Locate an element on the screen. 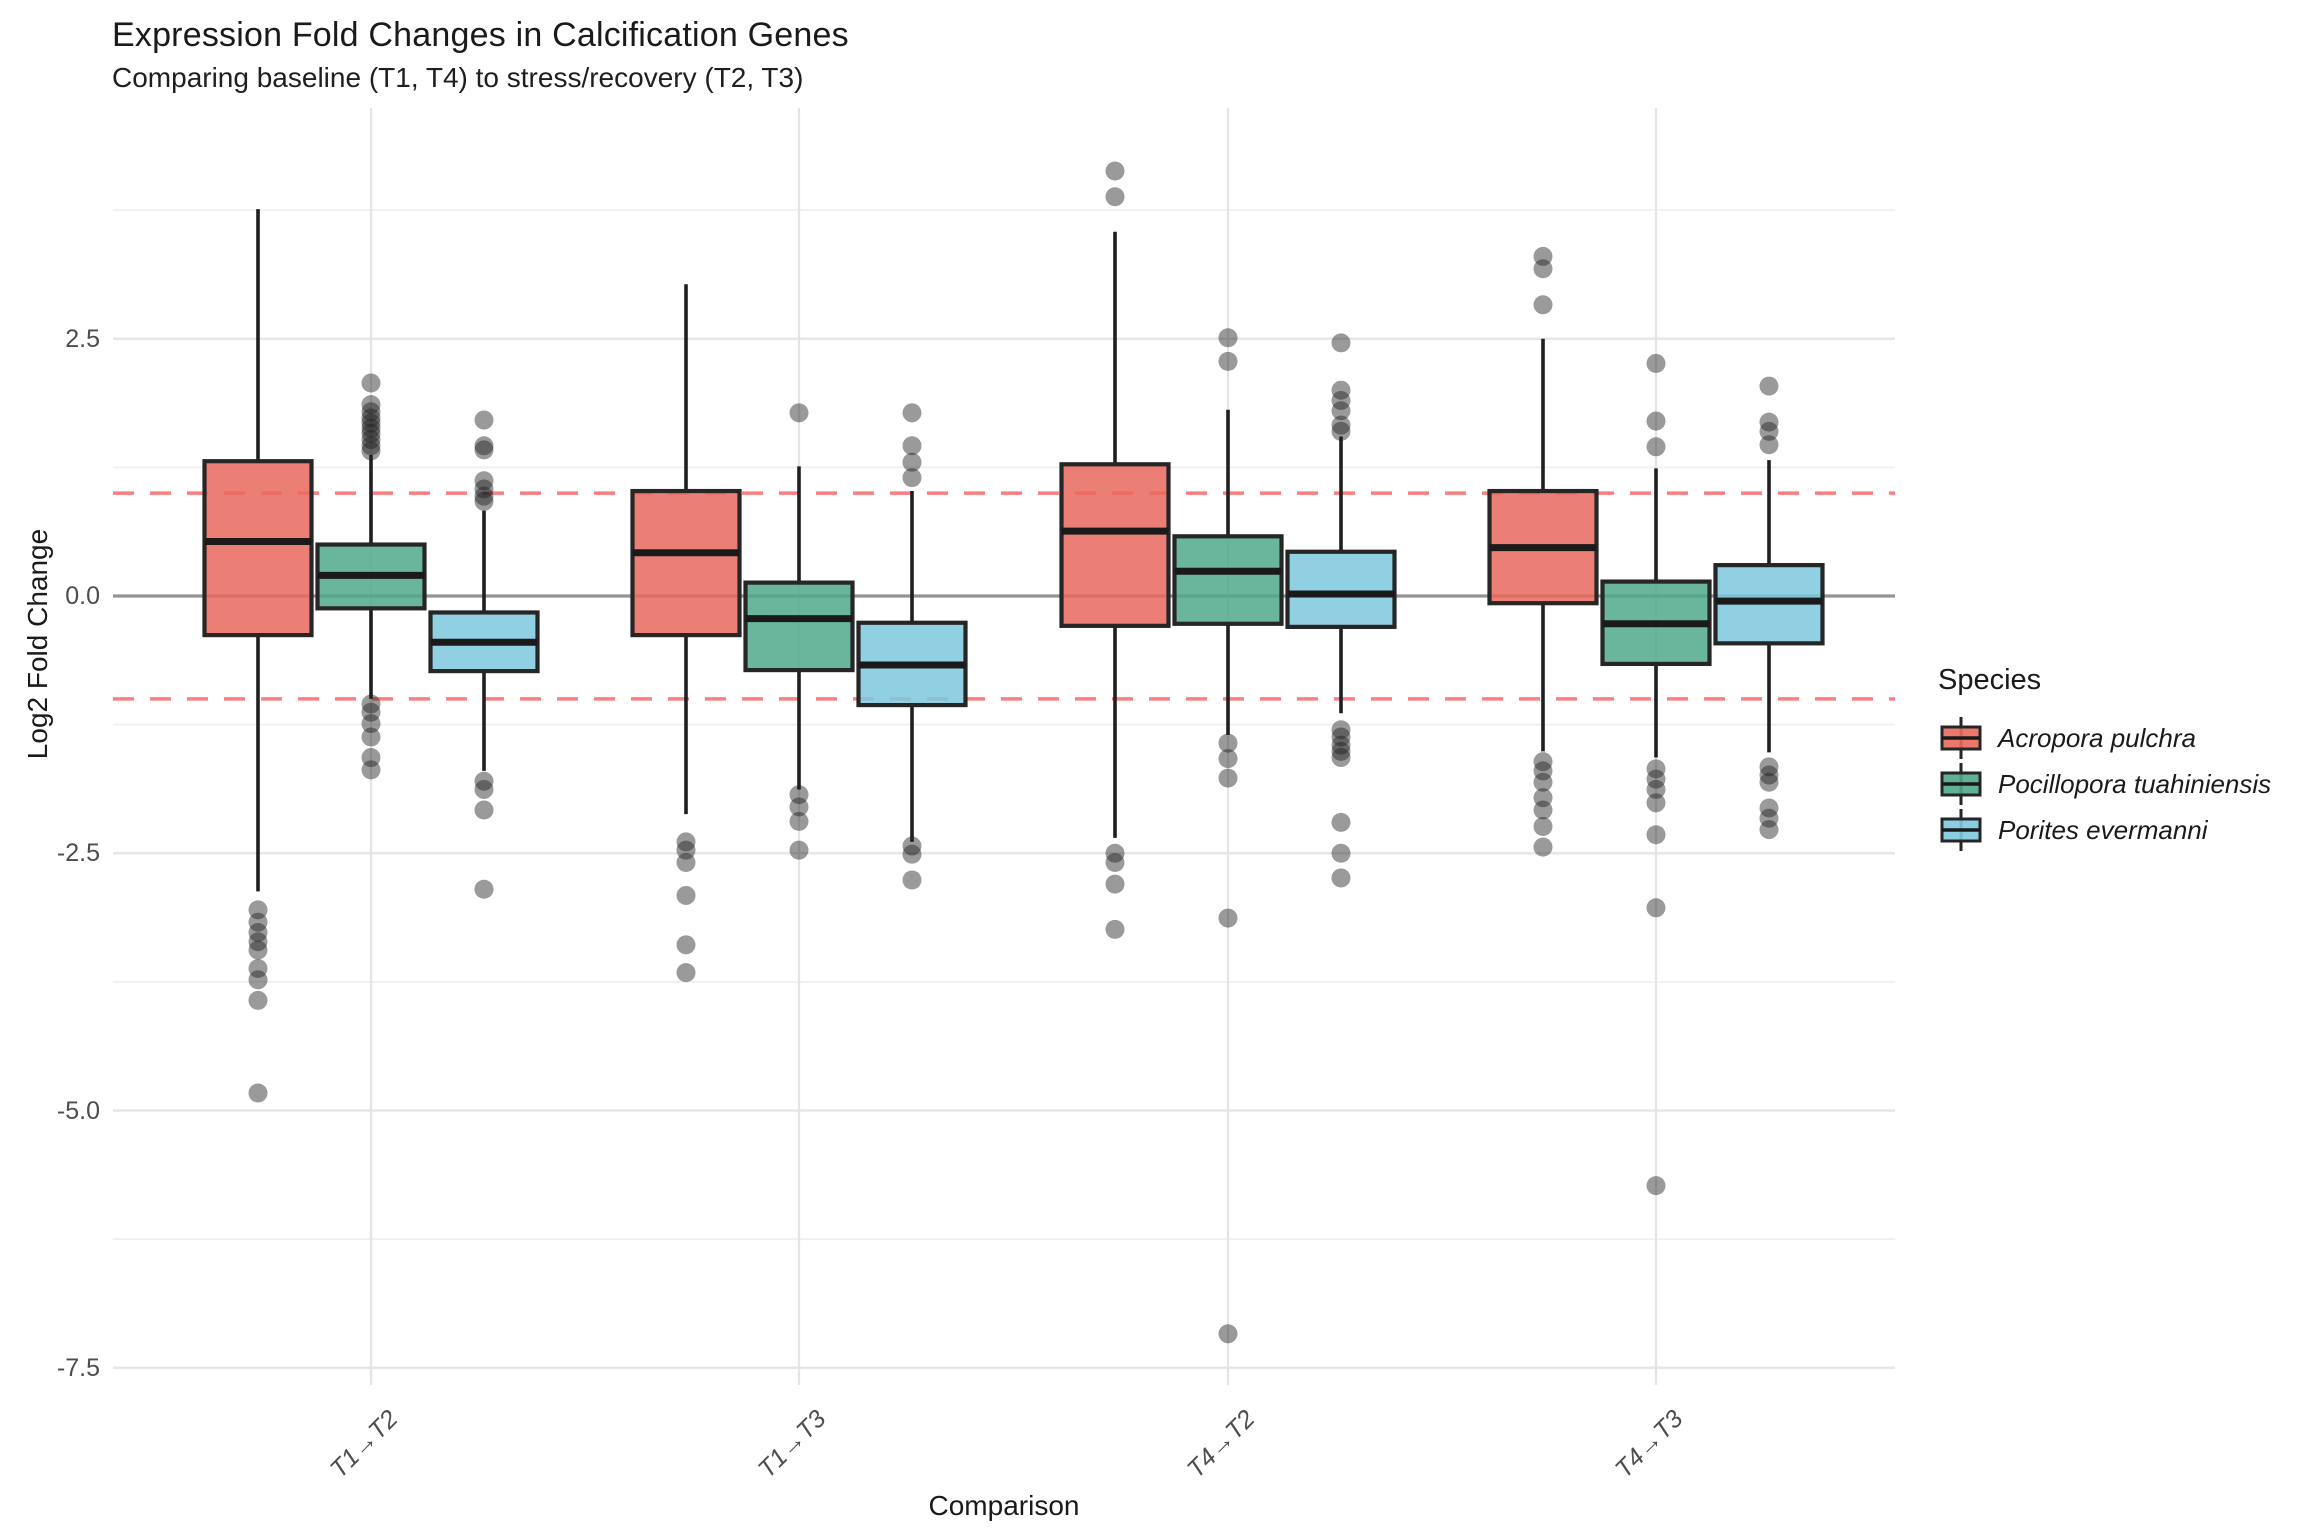 This screenshot has width=2304, height=1536. legend-title: Species is located at coordinates (1990, 680).